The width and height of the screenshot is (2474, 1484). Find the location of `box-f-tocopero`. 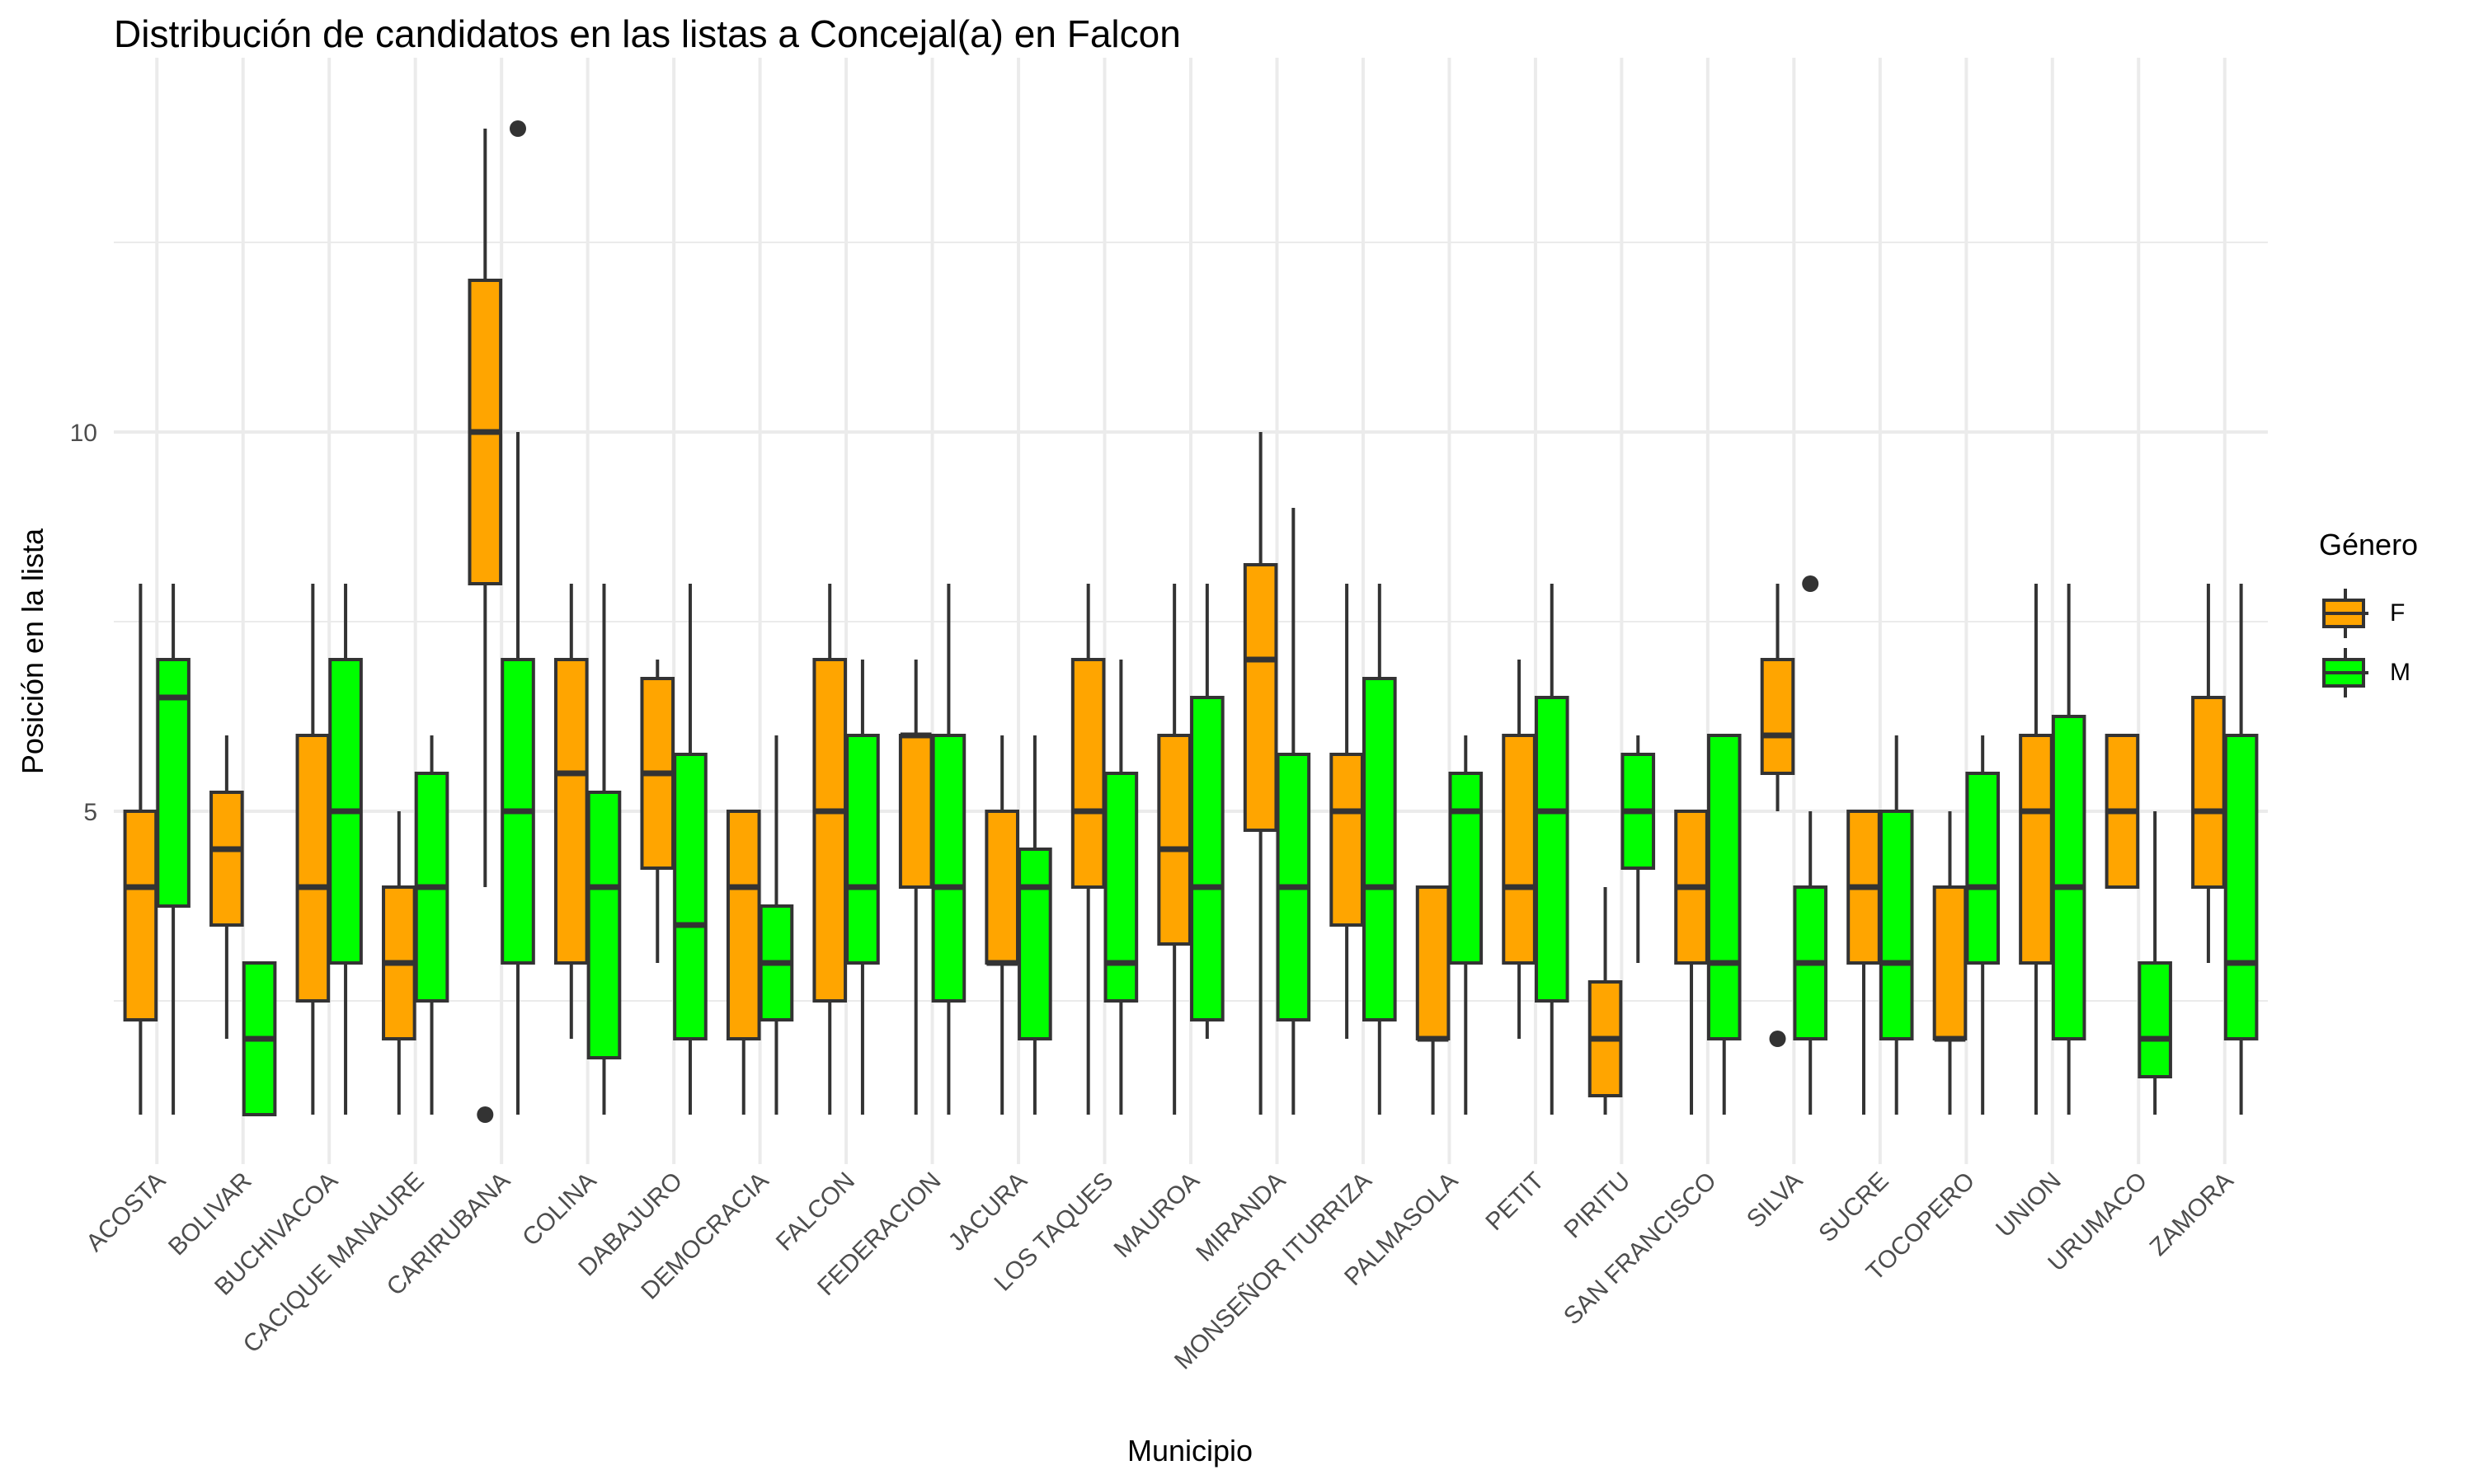

box-f-tocopero is located at coordinates (1950, 963).